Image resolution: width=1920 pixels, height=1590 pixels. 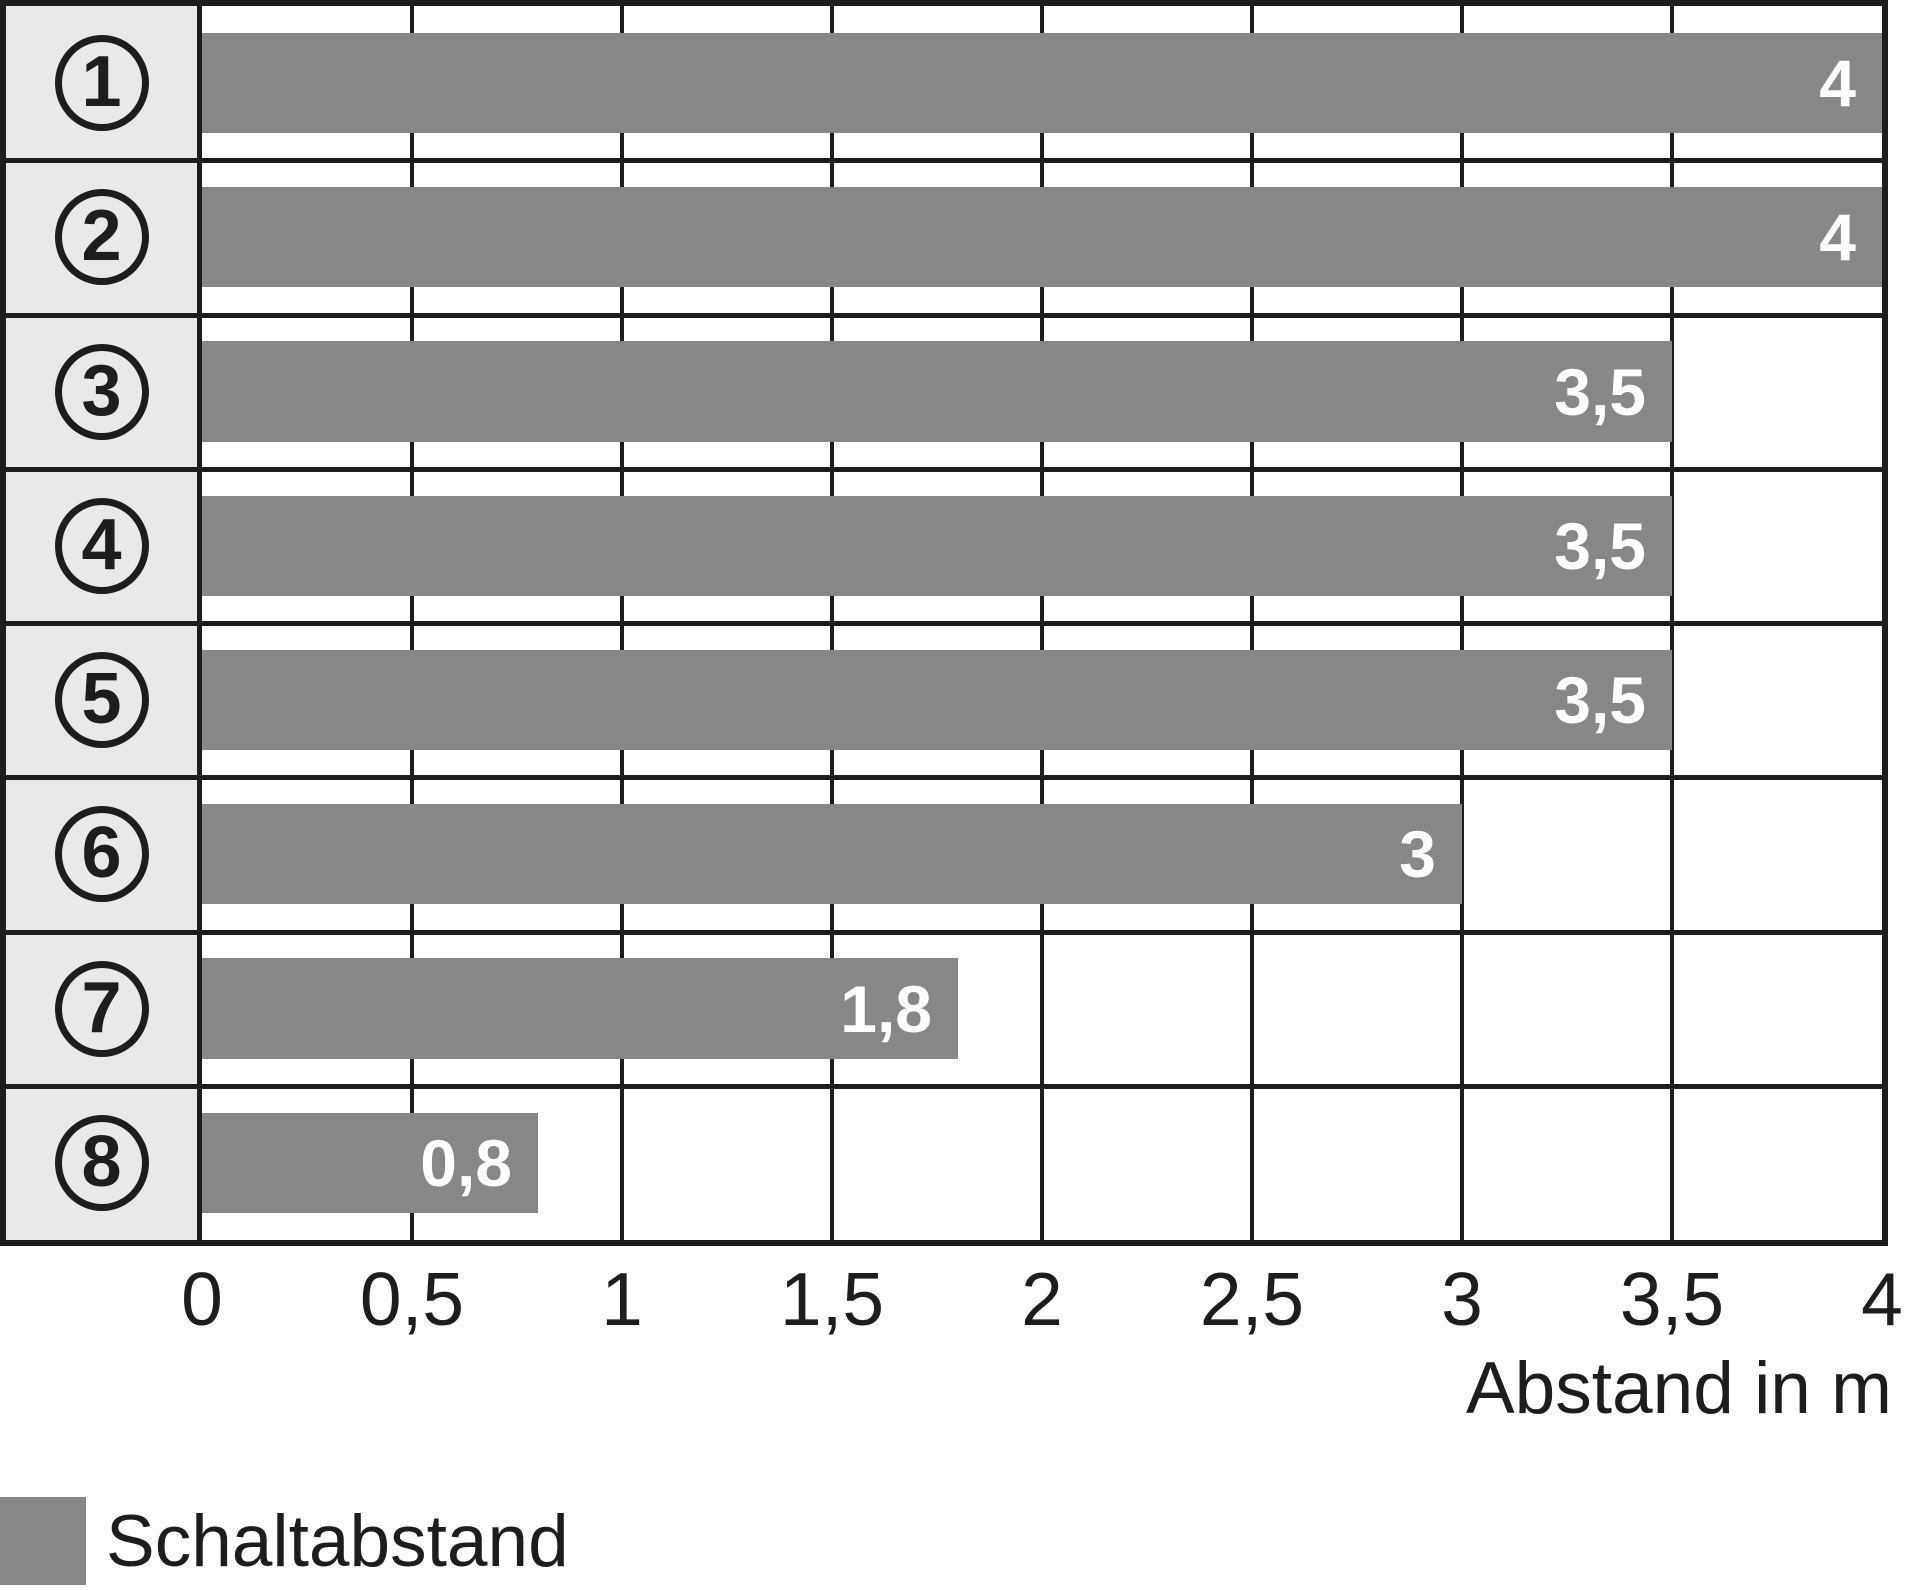 What do you see at coordinates (43, 1541) in the screenshot?
I see `legend-swatch` at bounding box center [43, 1541].